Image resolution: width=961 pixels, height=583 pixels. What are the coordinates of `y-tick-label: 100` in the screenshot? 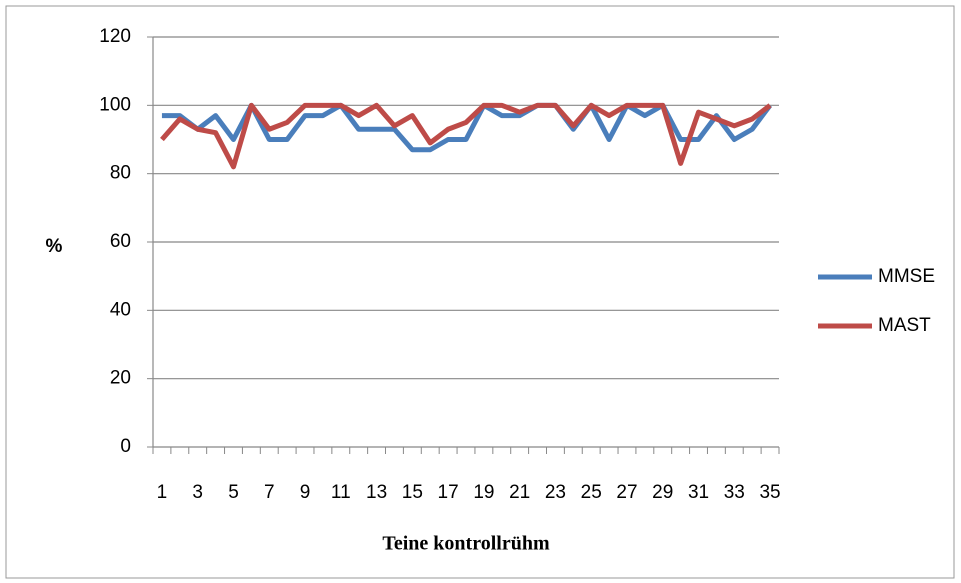 It's located at (115, 104).